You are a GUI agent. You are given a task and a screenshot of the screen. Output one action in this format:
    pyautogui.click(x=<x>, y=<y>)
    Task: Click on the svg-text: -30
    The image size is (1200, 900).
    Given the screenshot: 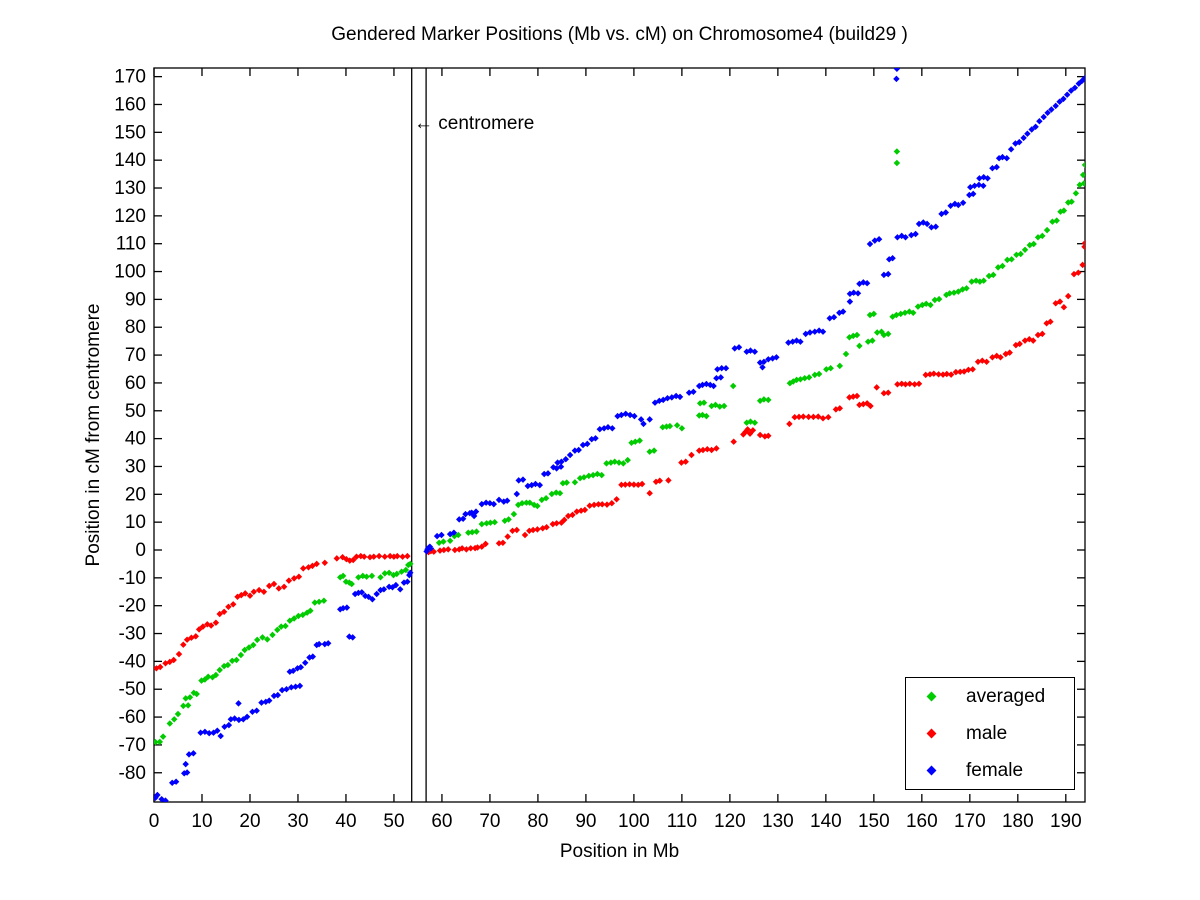 What is the action you would take?
    pyautogui.click(x=132, y=634)
    